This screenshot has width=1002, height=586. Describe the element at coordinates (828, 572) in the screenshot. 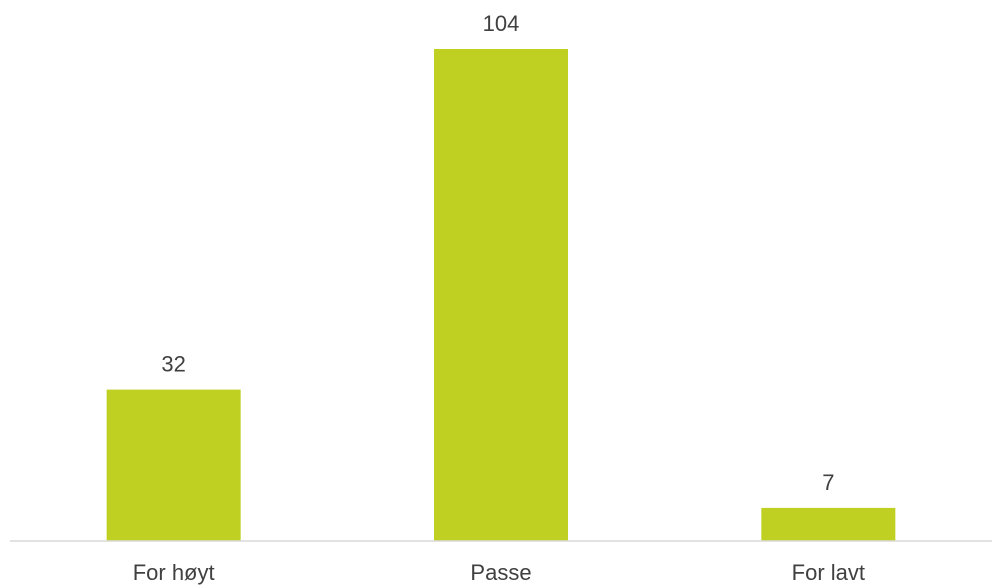

I see `x-tick-label-2: For lavt` at that location.